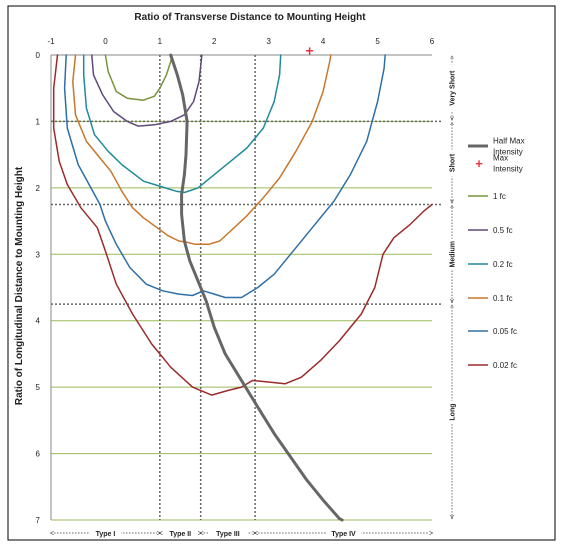 The image size is (563, 555). I want to click on x-tick-label-1: 0, so click(105, 41).